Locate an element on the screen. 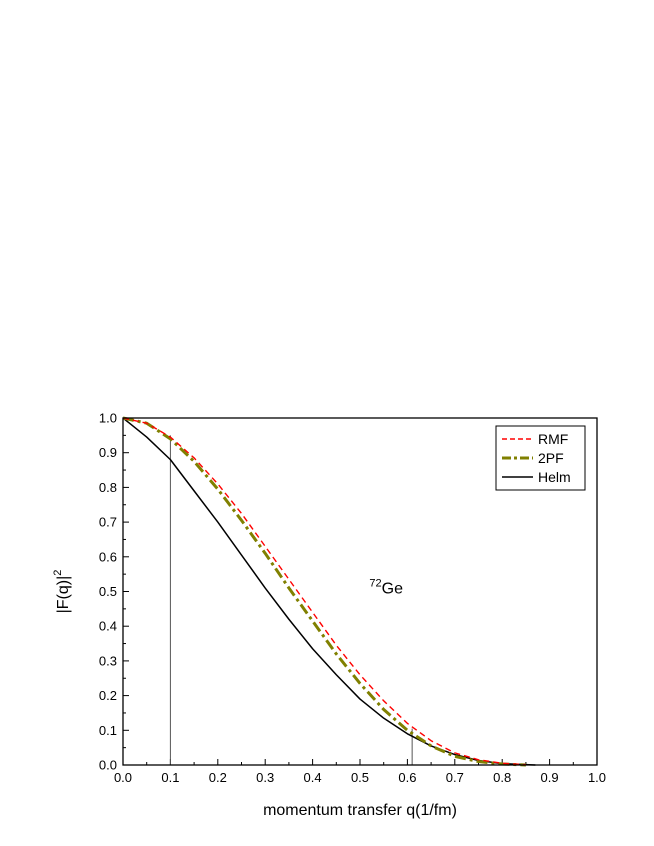 Image resolution: width=654 pixels, height=846 pixels. x-tick-label: 0.7 is located at coordinates (455, 777).